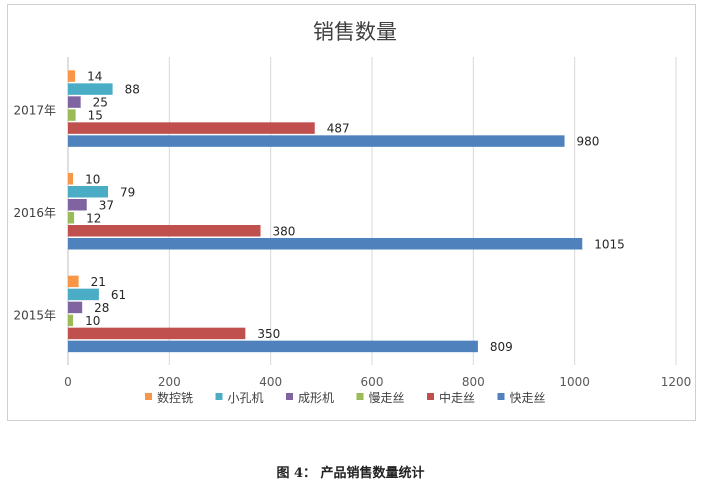  What do you see at coordinates (676, 382) in the screenshot?
I see `x-tick-label: 1200` at bounding box center [676, 382].